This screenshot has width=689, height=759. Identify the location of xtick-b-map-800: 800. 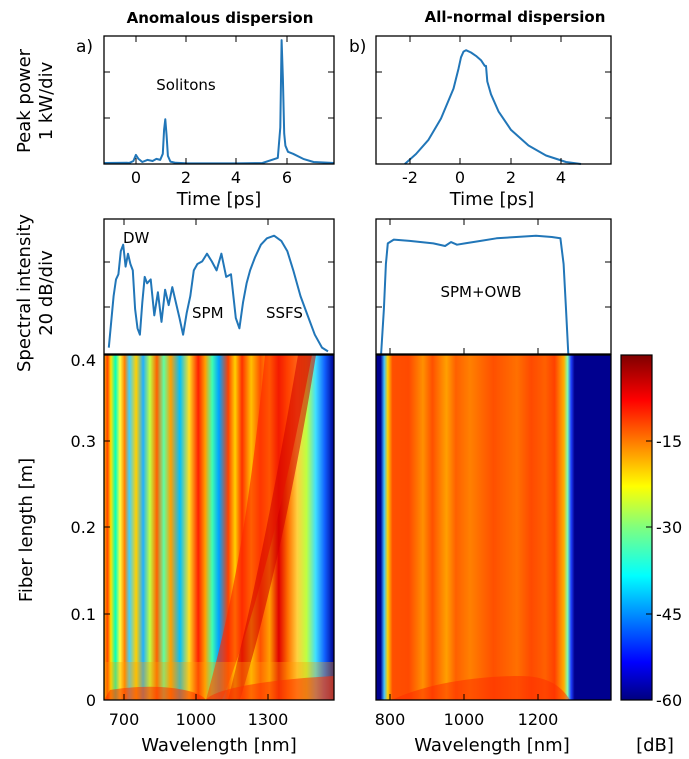
(390, 719).